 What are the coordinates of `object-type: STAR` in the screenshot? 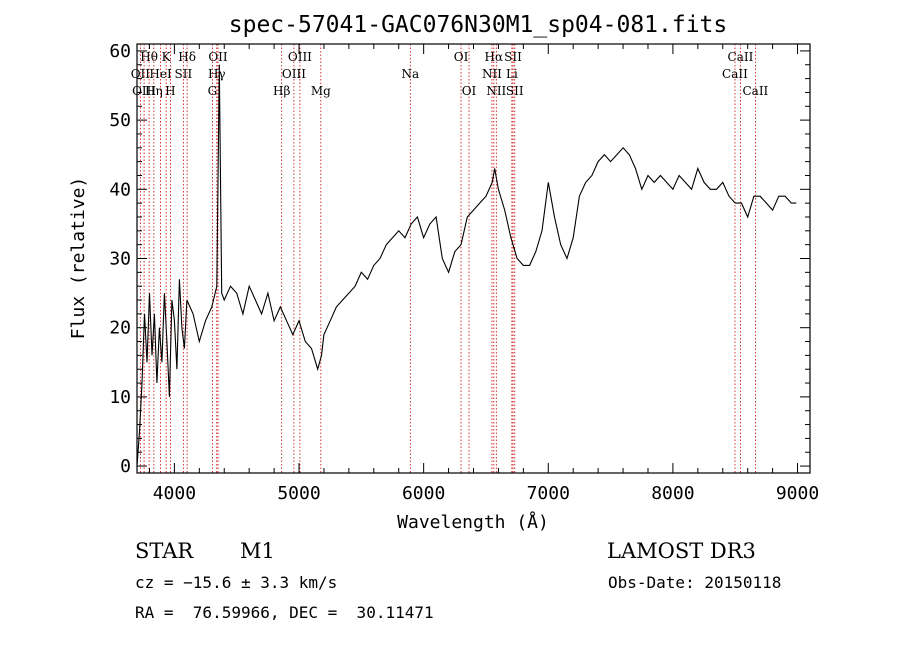 It's located at (164, 551).